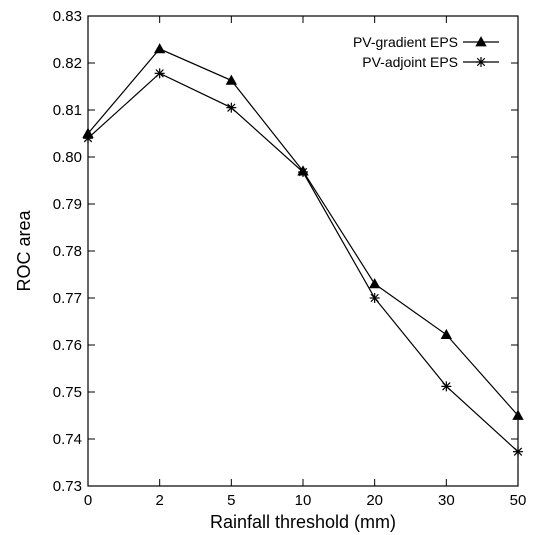 Image resolution: width=536 pixels, height=535 pixels. What do you see at coordinates (67, 16) in the screenshot?
I see `y-tick-label: 0.83` at bounding box center [67, 16].